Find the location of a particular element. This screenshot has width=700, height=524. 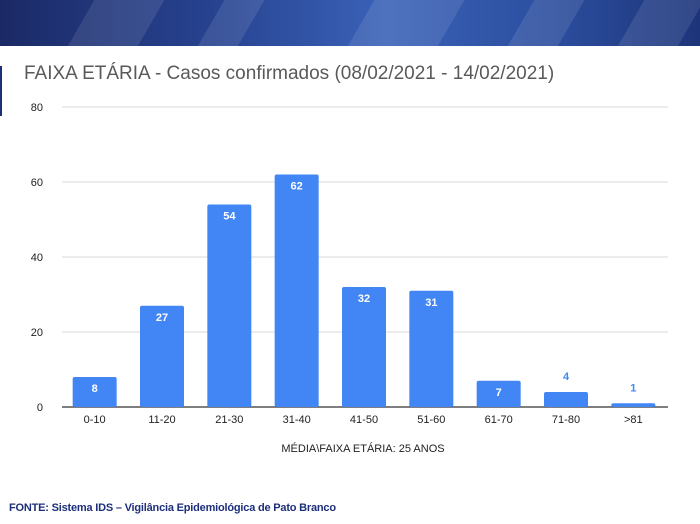

left-accent-rule is located at coordinates (1, 91).